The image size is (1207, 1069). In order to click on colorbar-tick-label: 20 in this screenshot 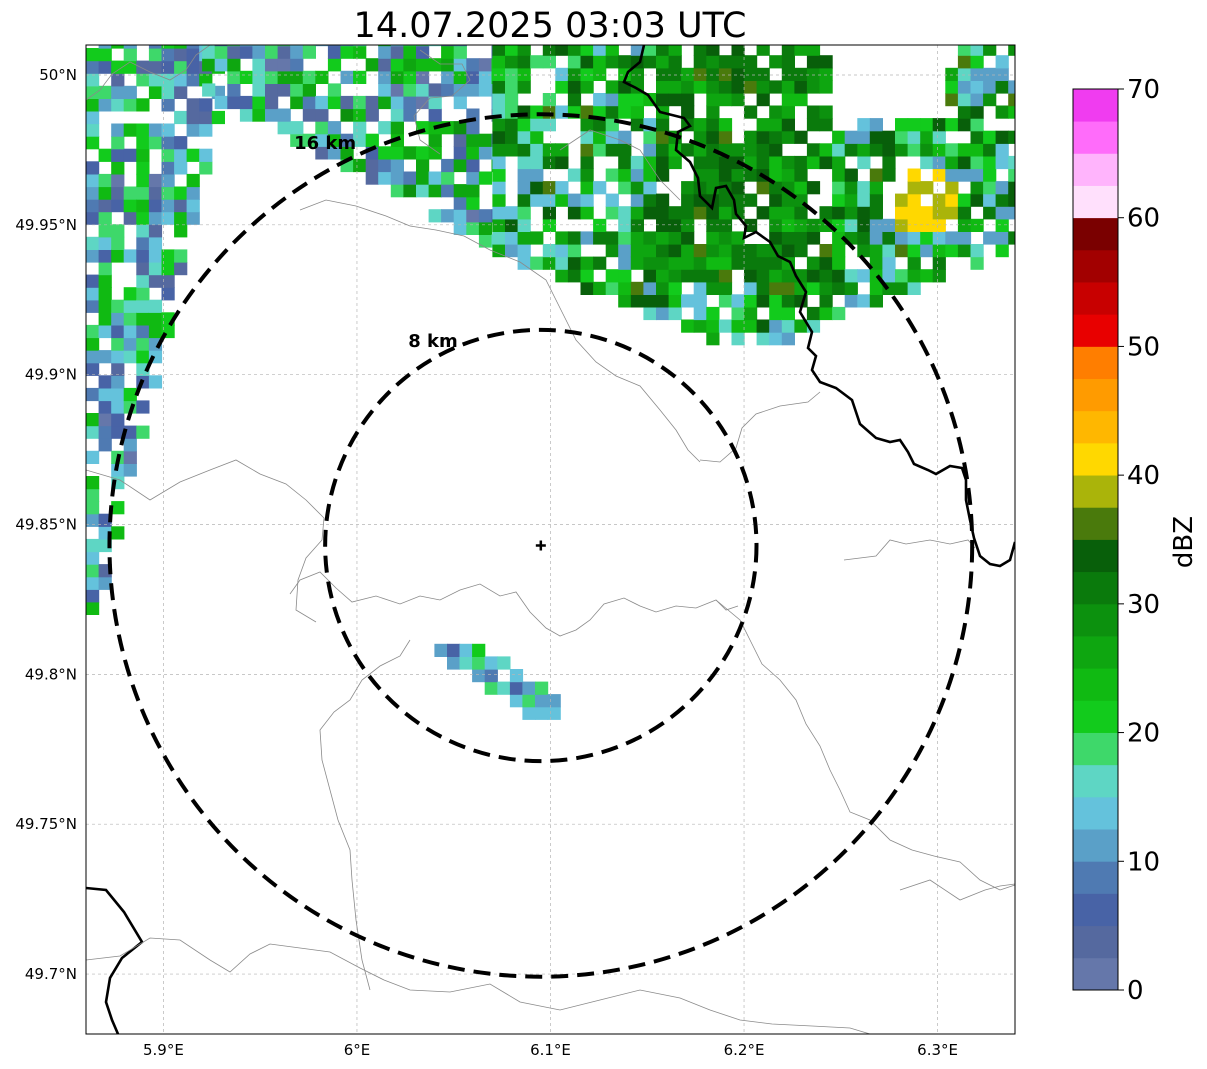, I will do `click(1143, 734)`.